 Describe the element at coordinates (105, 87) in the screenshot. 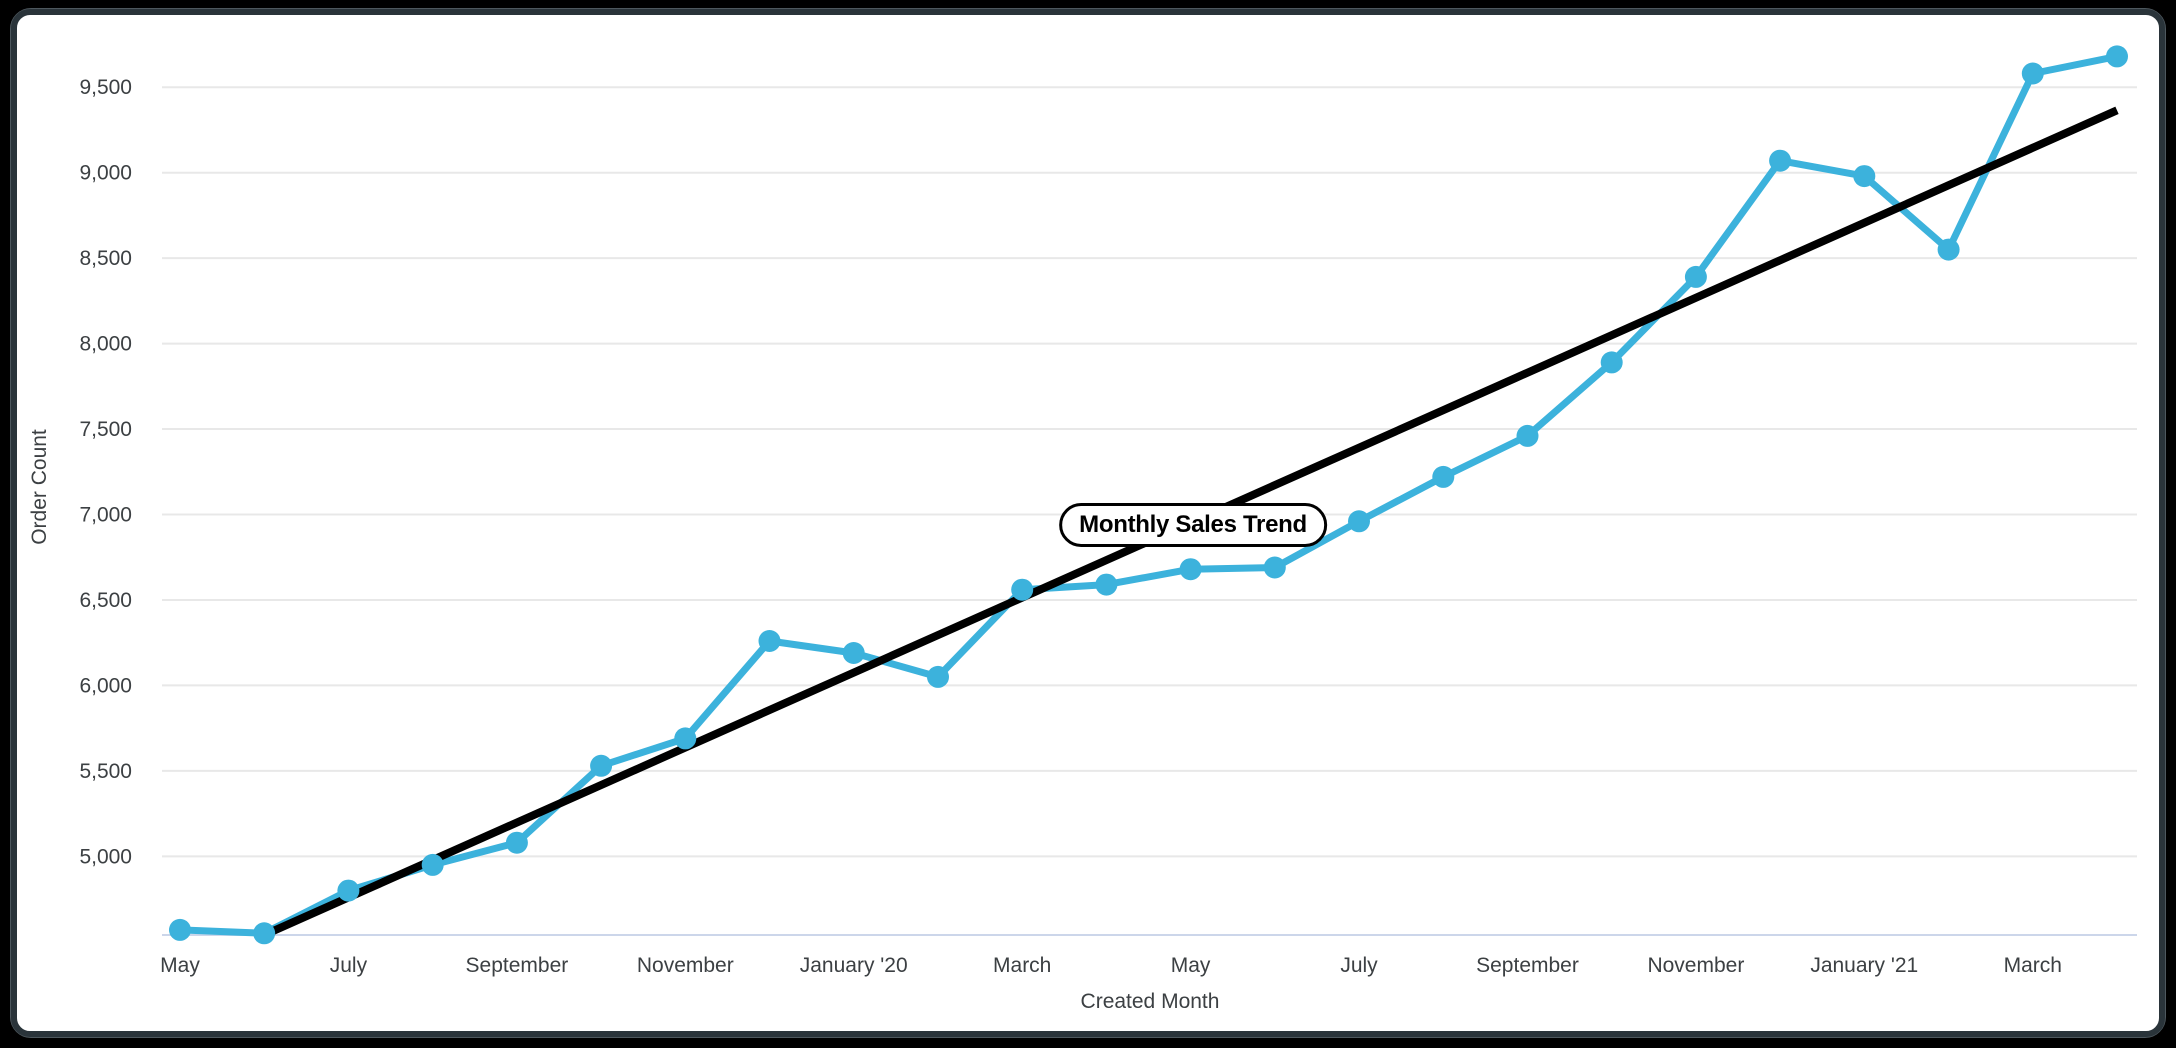

I see `y-tick-label: 9,500` at that location.